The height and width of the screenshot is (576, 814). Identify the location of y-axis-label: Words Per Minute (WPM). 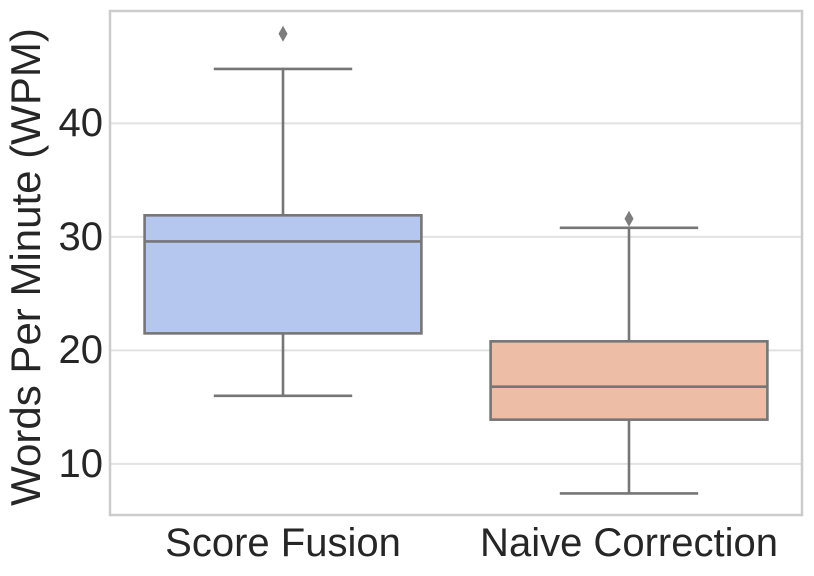
(25, 267).